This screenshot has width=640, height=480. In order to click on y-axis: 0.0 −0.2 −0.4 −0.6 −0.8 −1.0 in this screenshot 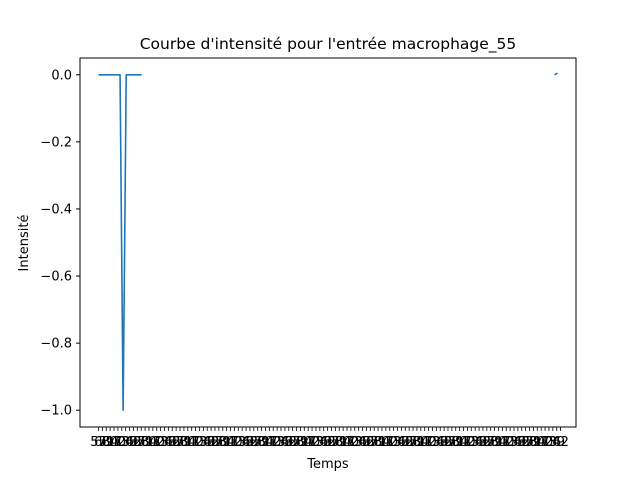, I will do `click(60, 243)`.